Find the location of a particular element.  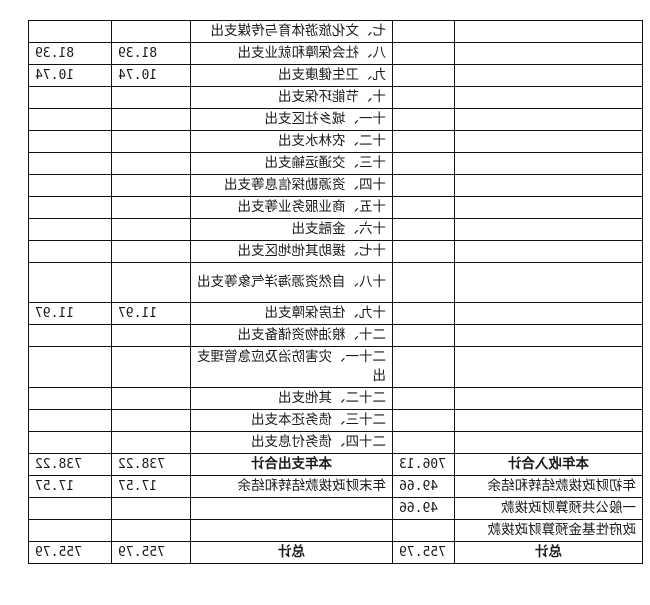

table-row: 二十三、债务还本支出 is located at coordinates (335, 420).